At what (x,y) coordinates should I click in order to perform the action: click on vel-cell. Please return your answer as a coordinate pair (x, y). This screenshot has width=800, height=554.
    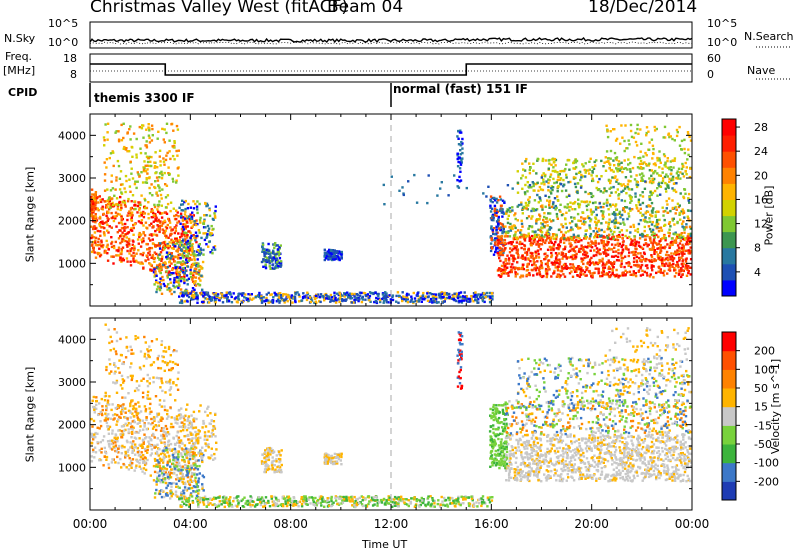
    Looking at the image, I should click on (135, 444).